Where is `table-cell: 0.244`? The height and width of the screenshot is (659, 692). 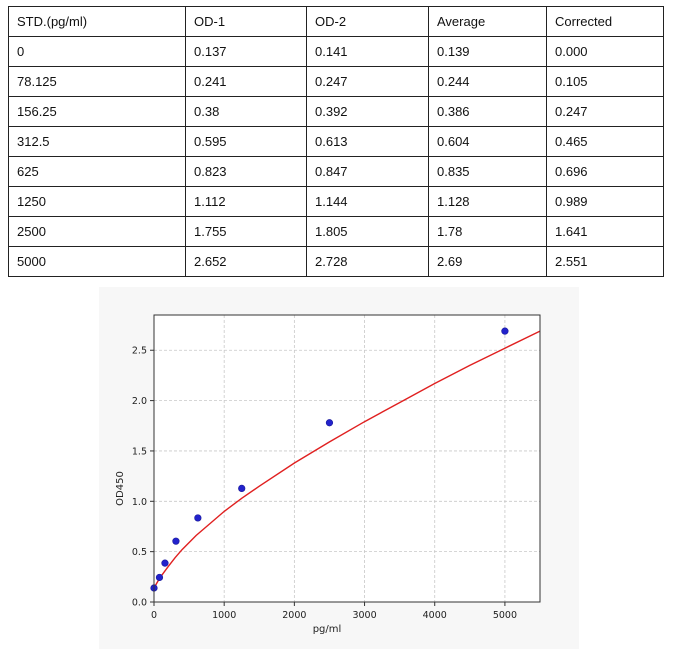
table-cell: 0.244 is located at coordinates (487, 81).